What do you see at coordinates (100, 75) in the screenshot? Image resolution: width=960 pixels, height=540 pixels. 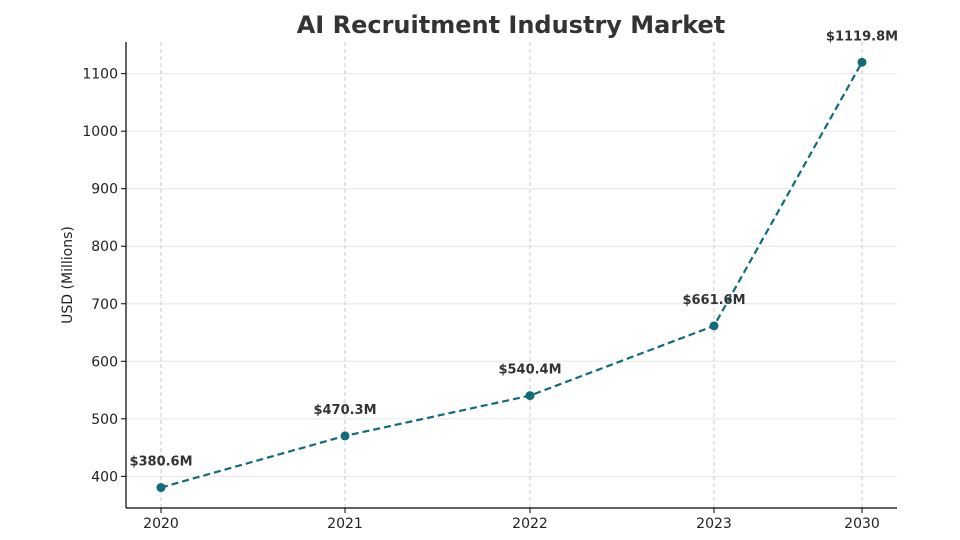 I see `y-tick-label: 1100` at bounding box center [100, 75].